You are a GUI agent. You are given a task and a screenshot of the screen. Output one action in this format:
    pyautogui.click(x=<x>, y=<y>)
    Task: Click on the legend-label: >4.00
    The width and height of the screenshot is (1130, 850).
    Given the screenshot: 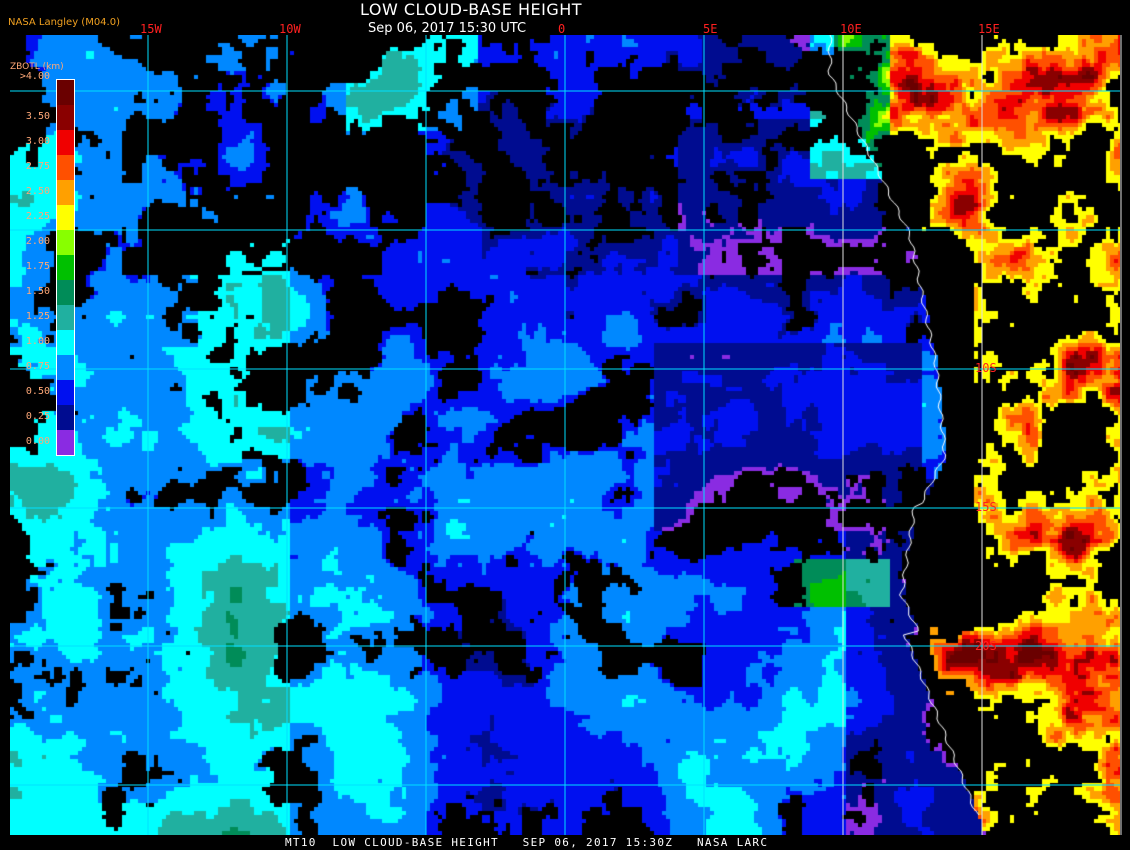 What is the action you would take?
    pyautogui.click(x=34, y=76)
    